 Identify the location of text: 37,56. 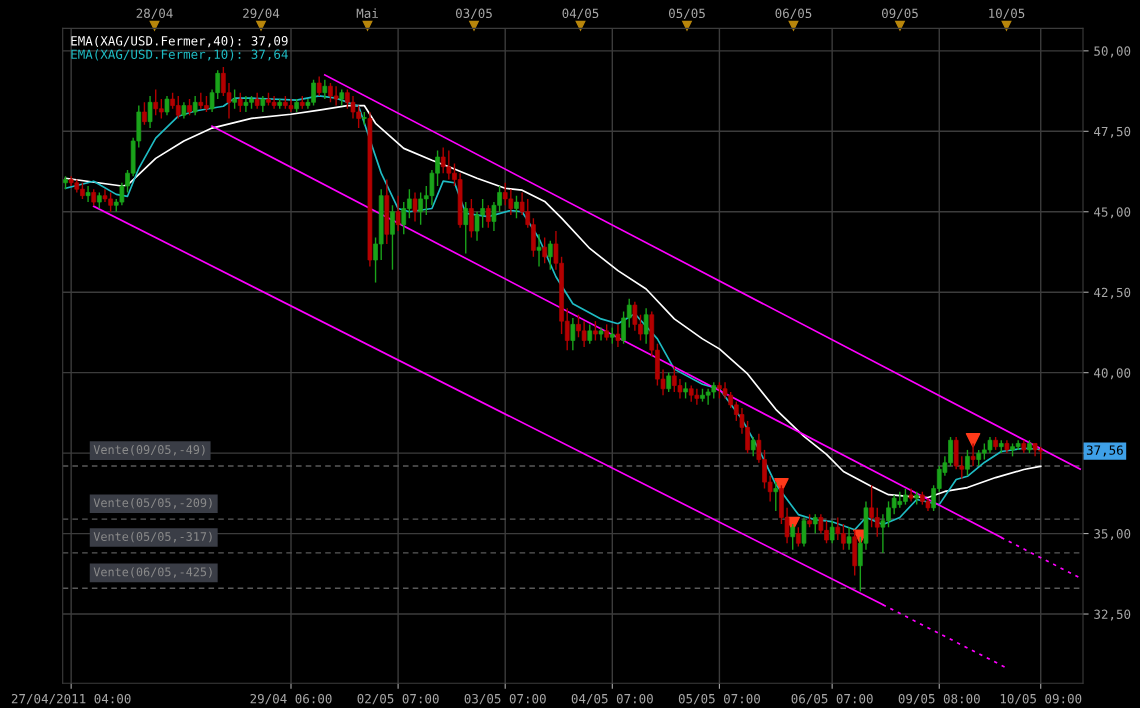
(1104, 451).